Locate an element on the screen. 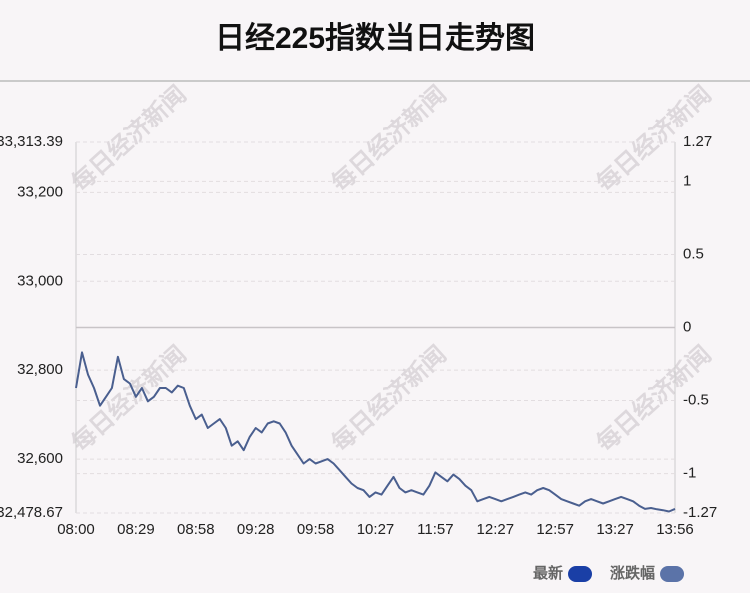 This screenshot has width=750, height=593. x-tick-label: 12:57 is located at coordinates (555, 529).